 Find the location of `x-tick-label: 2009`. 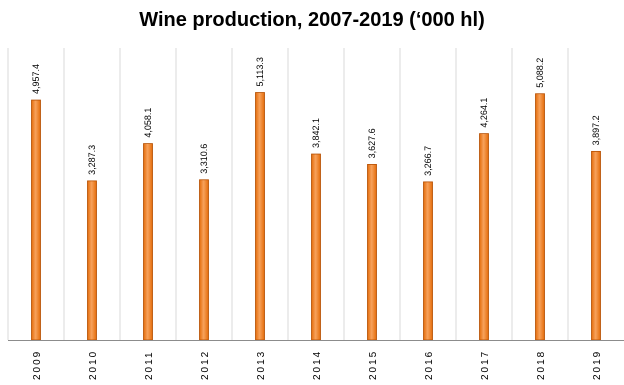

x-tick-label: 2009 is located at coordinates (37, 365).